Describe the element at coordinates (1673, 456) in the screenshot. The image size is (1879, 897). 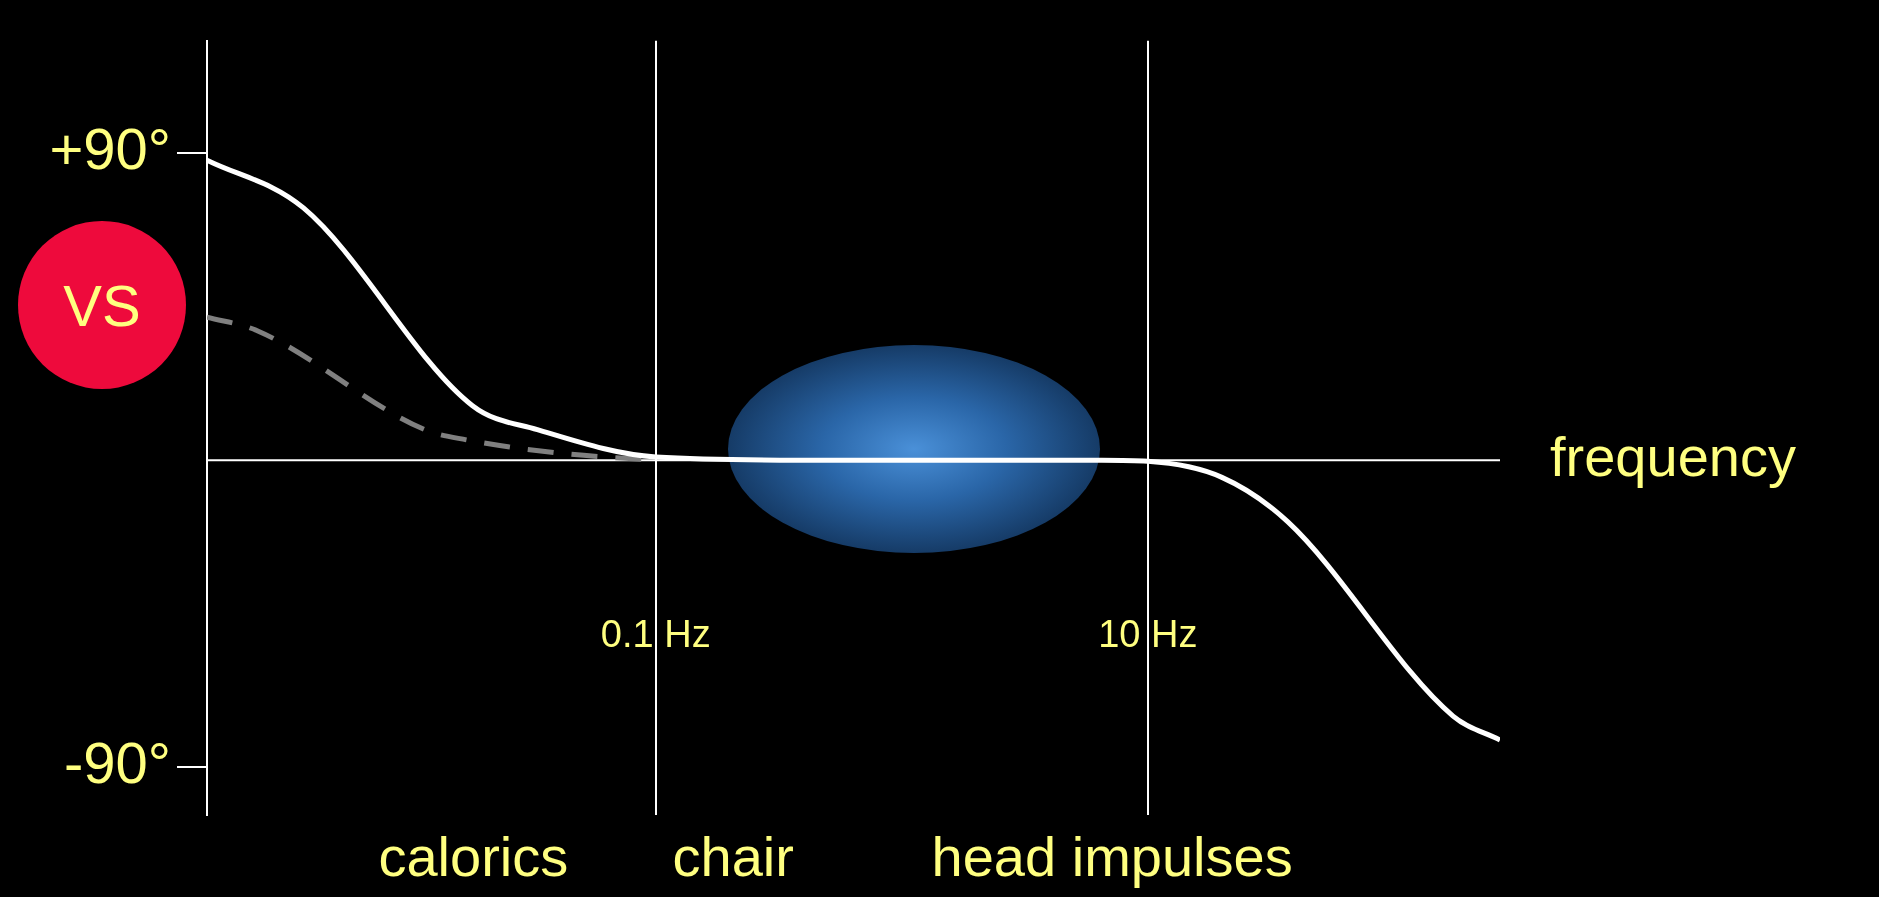
I see `x-axis-title: frequency` at that location.